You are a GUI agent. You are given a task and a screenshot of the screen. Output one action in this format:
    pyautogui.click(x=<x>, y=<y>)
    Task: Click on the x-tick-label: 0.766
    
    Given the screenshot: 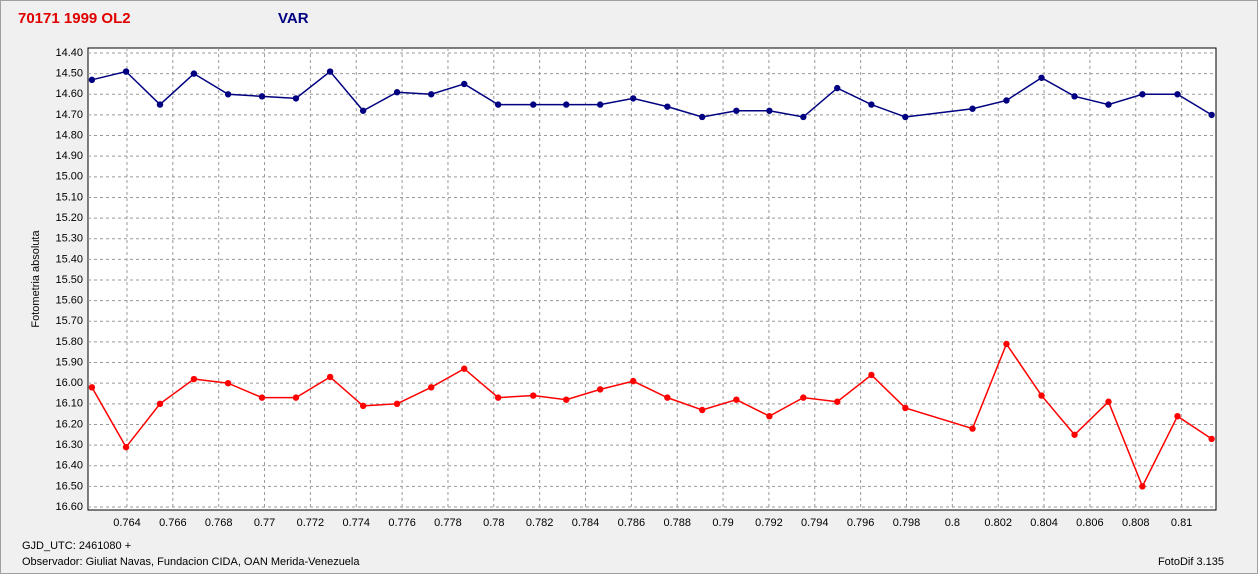 What is the action you would take?
    pyautogui.click(x=173, y=523)
    